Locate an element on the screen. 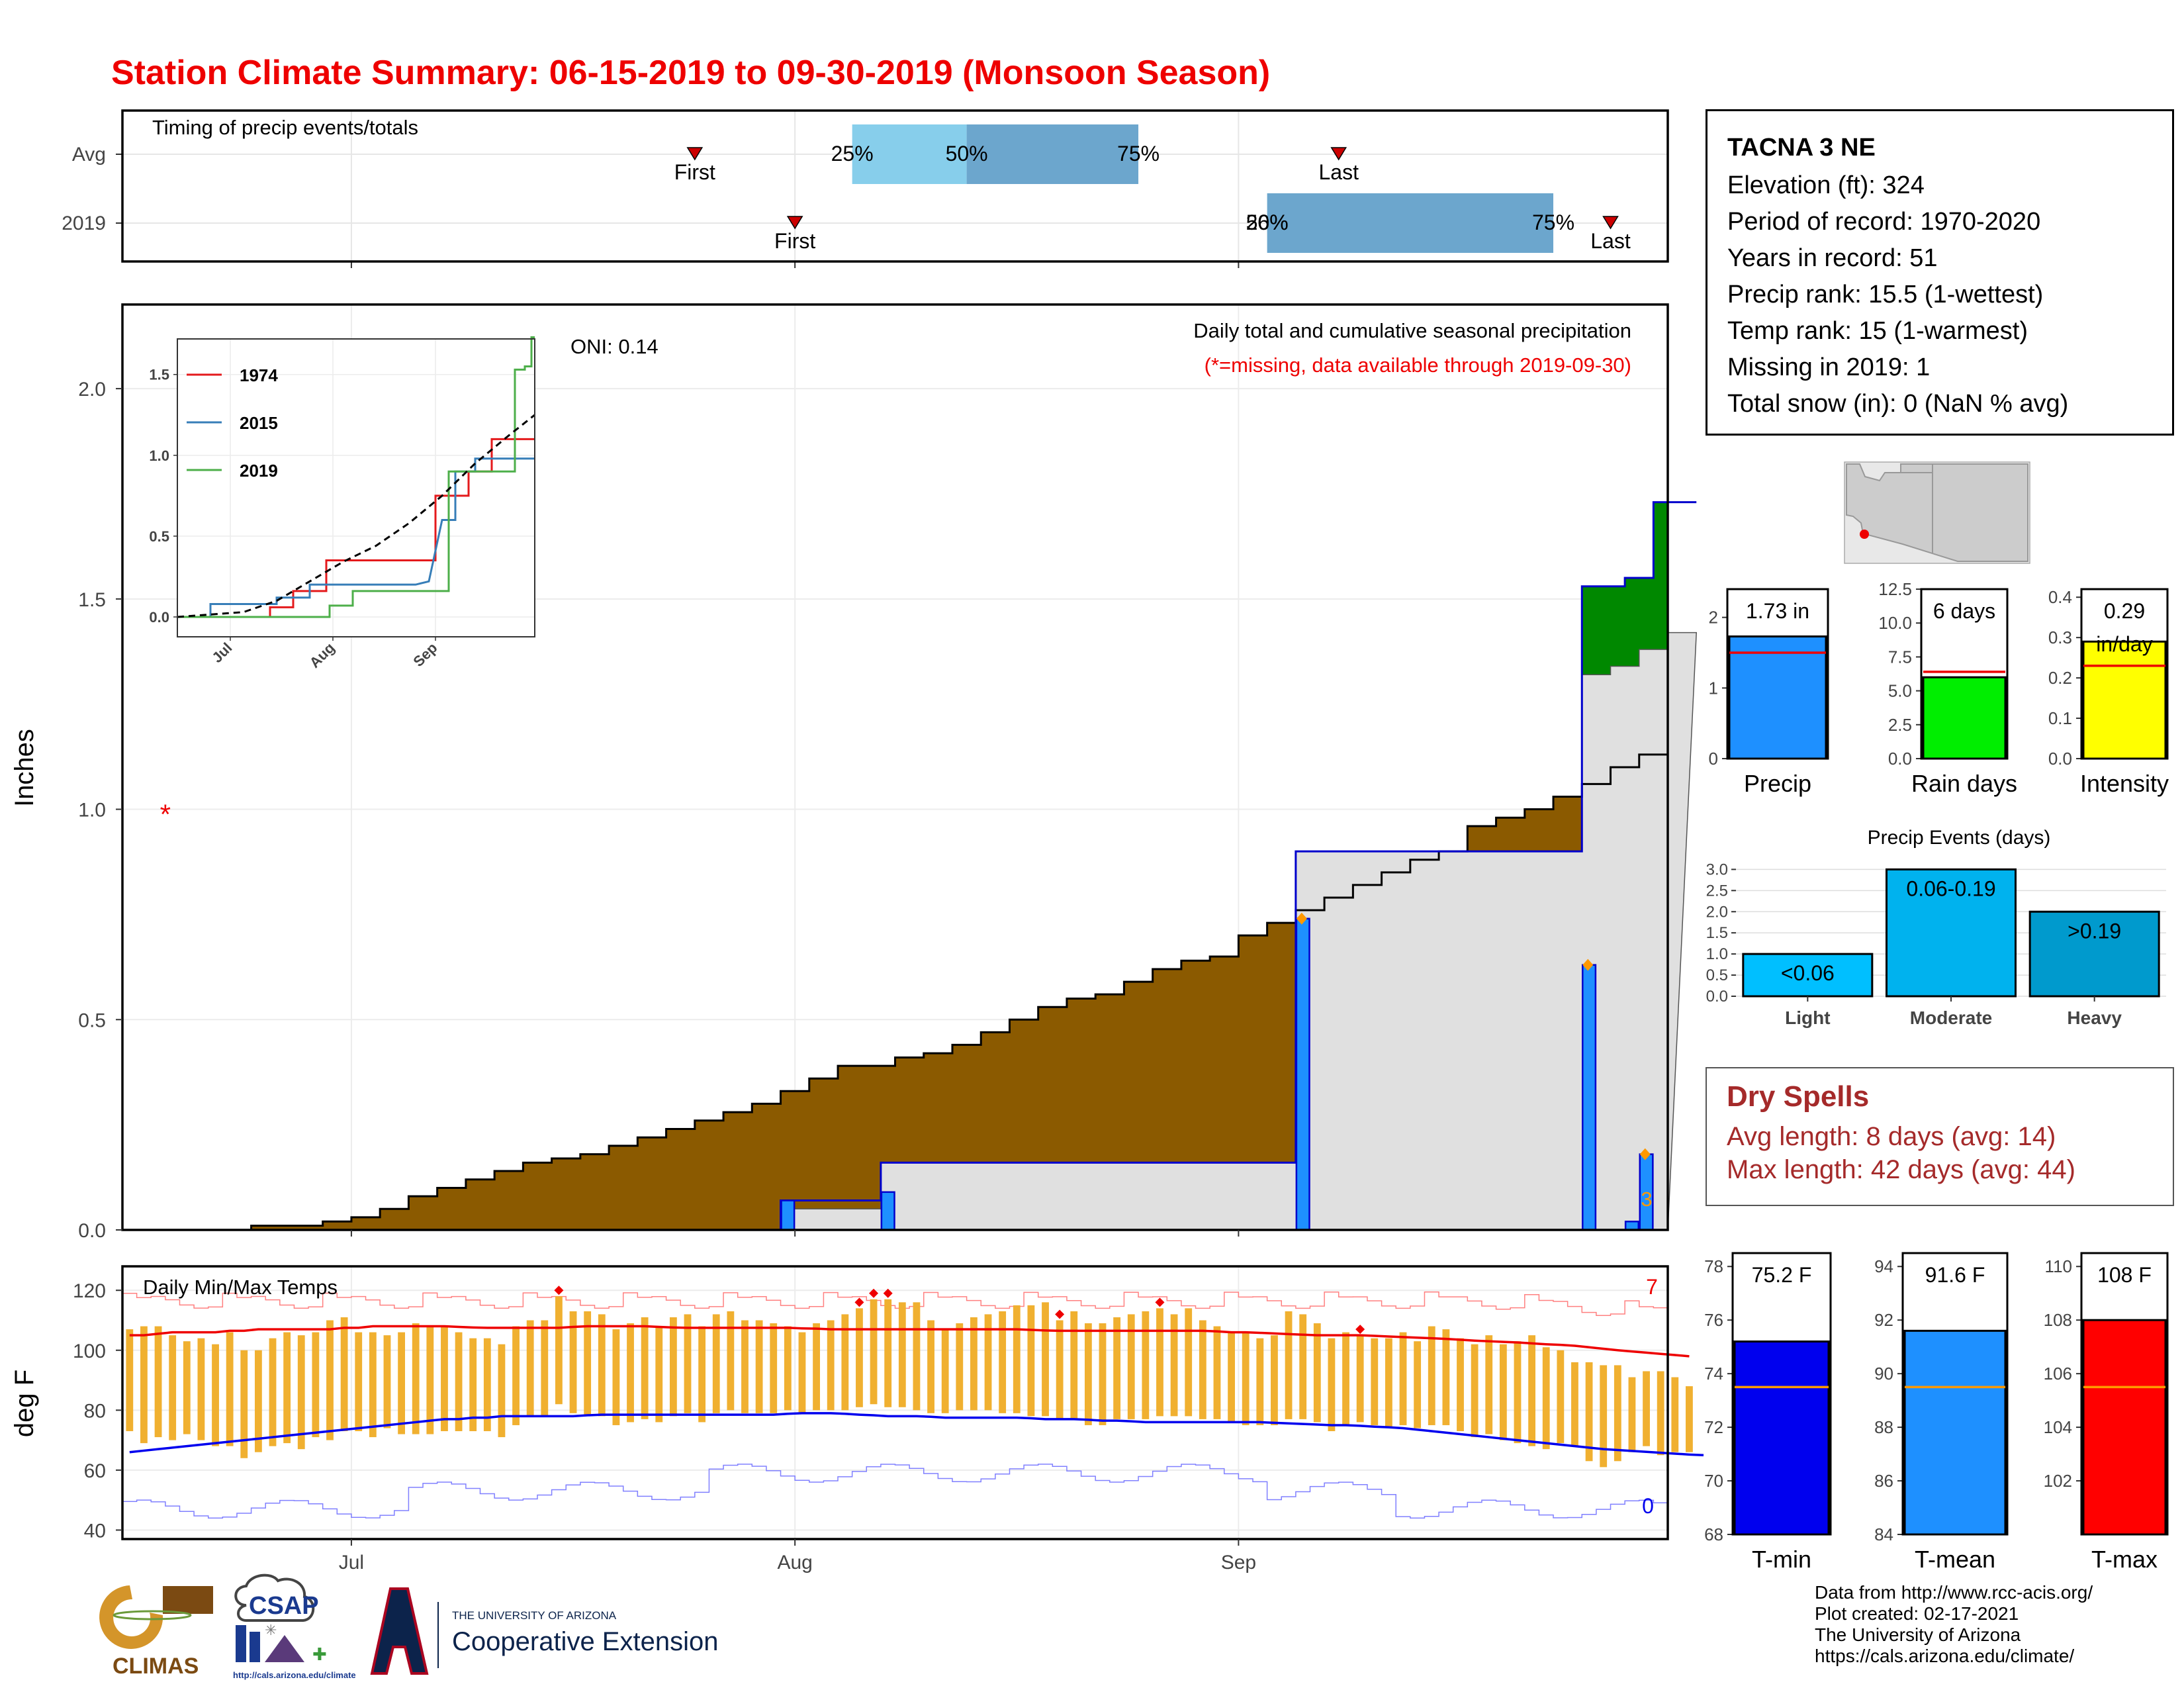 This screenshot has height=1688, width=2184. tmean-value-label: 91.6 F is located at coordinates (1955, 1275).